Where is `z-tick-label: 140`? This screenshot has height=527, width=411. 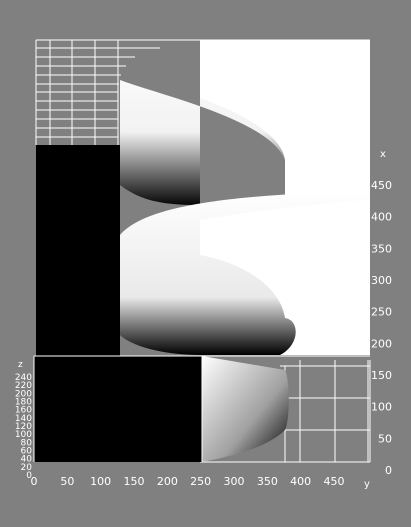
z-tick-label: 140 is located at coordinates (23, 419).